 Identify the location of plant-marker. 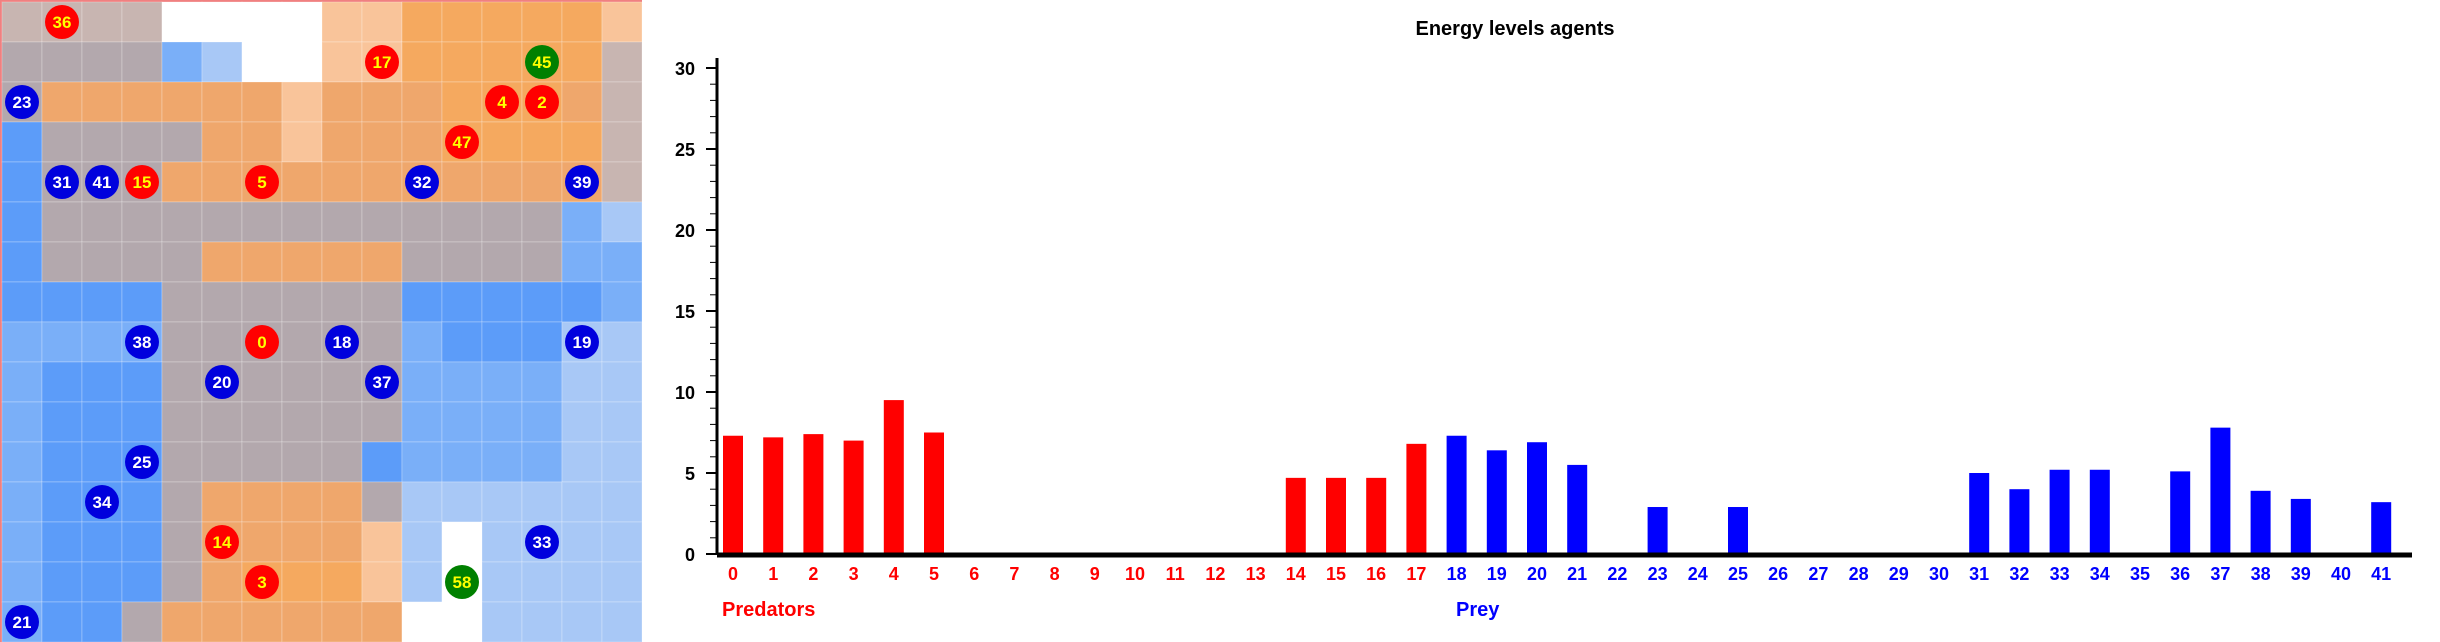
(462, 582).